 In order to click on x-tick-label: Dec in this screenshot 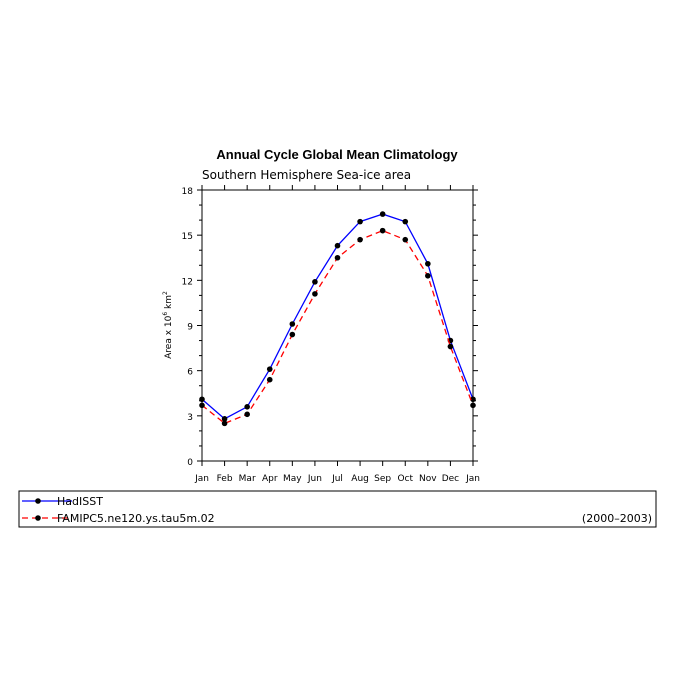, I will do `click(450, 479)`.